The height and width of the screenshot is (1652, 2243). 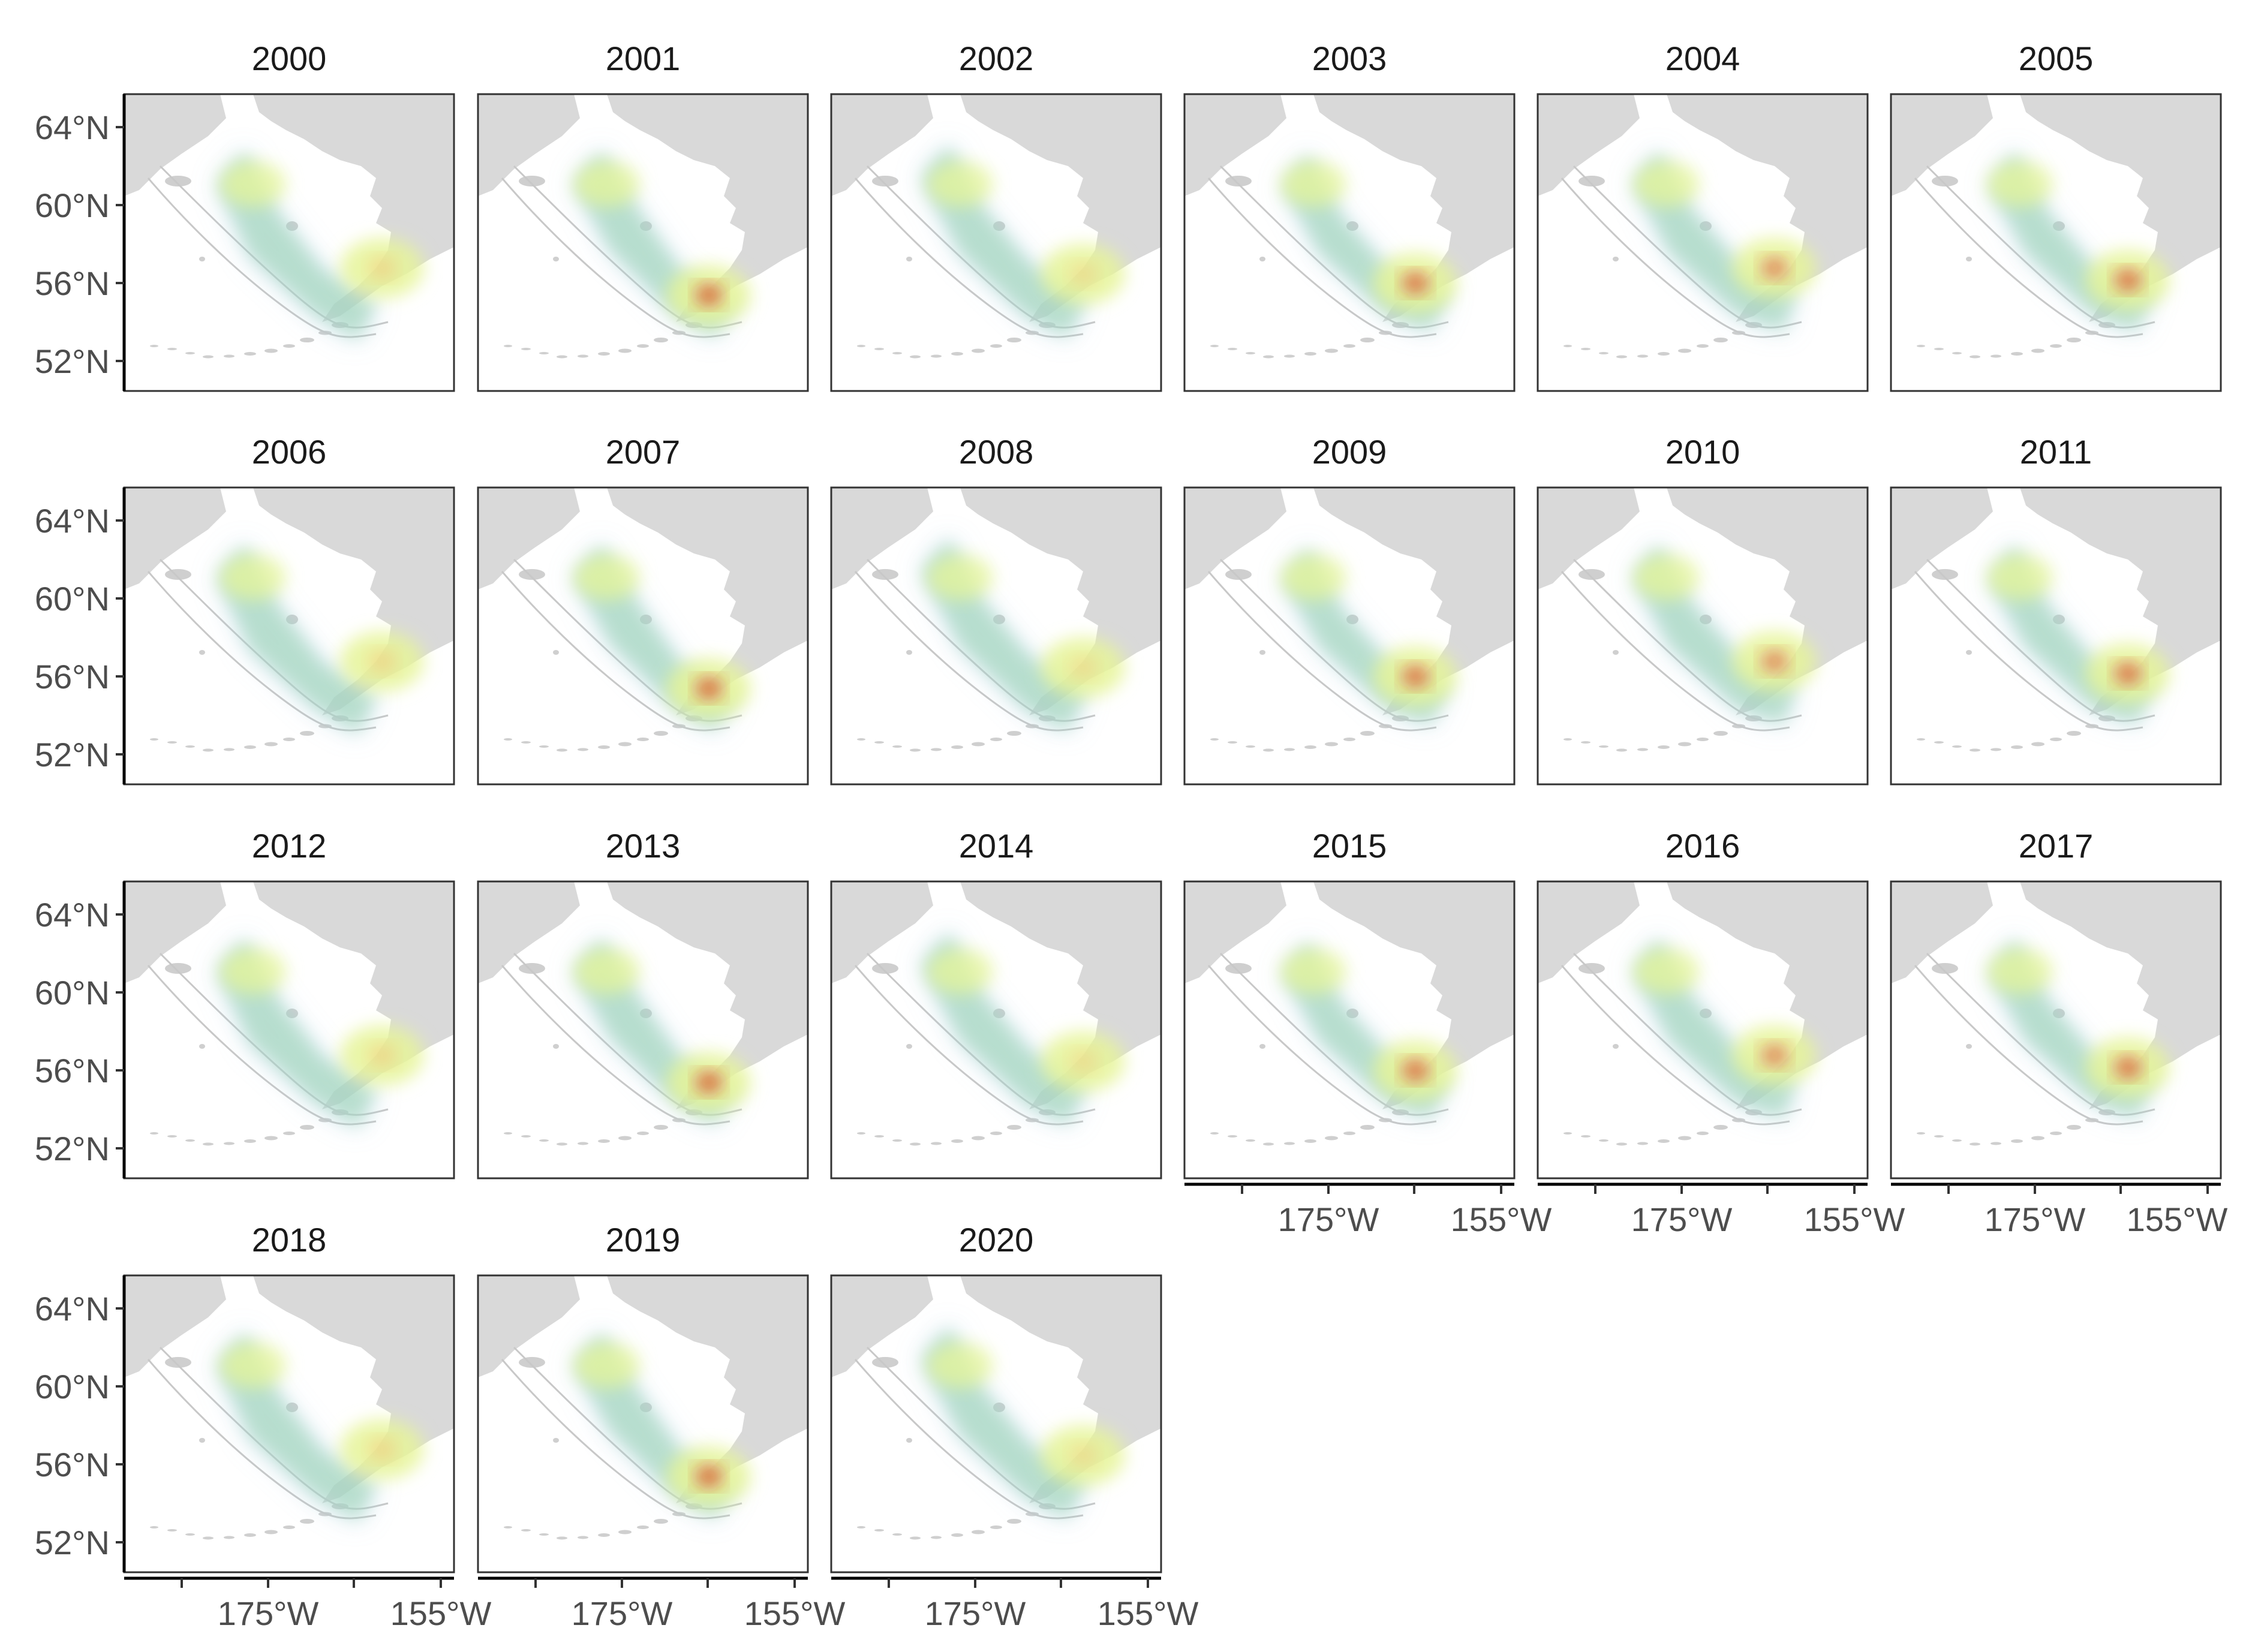 I want to click on lat-tick-label: 60°N, so click(x=72, y=1387).